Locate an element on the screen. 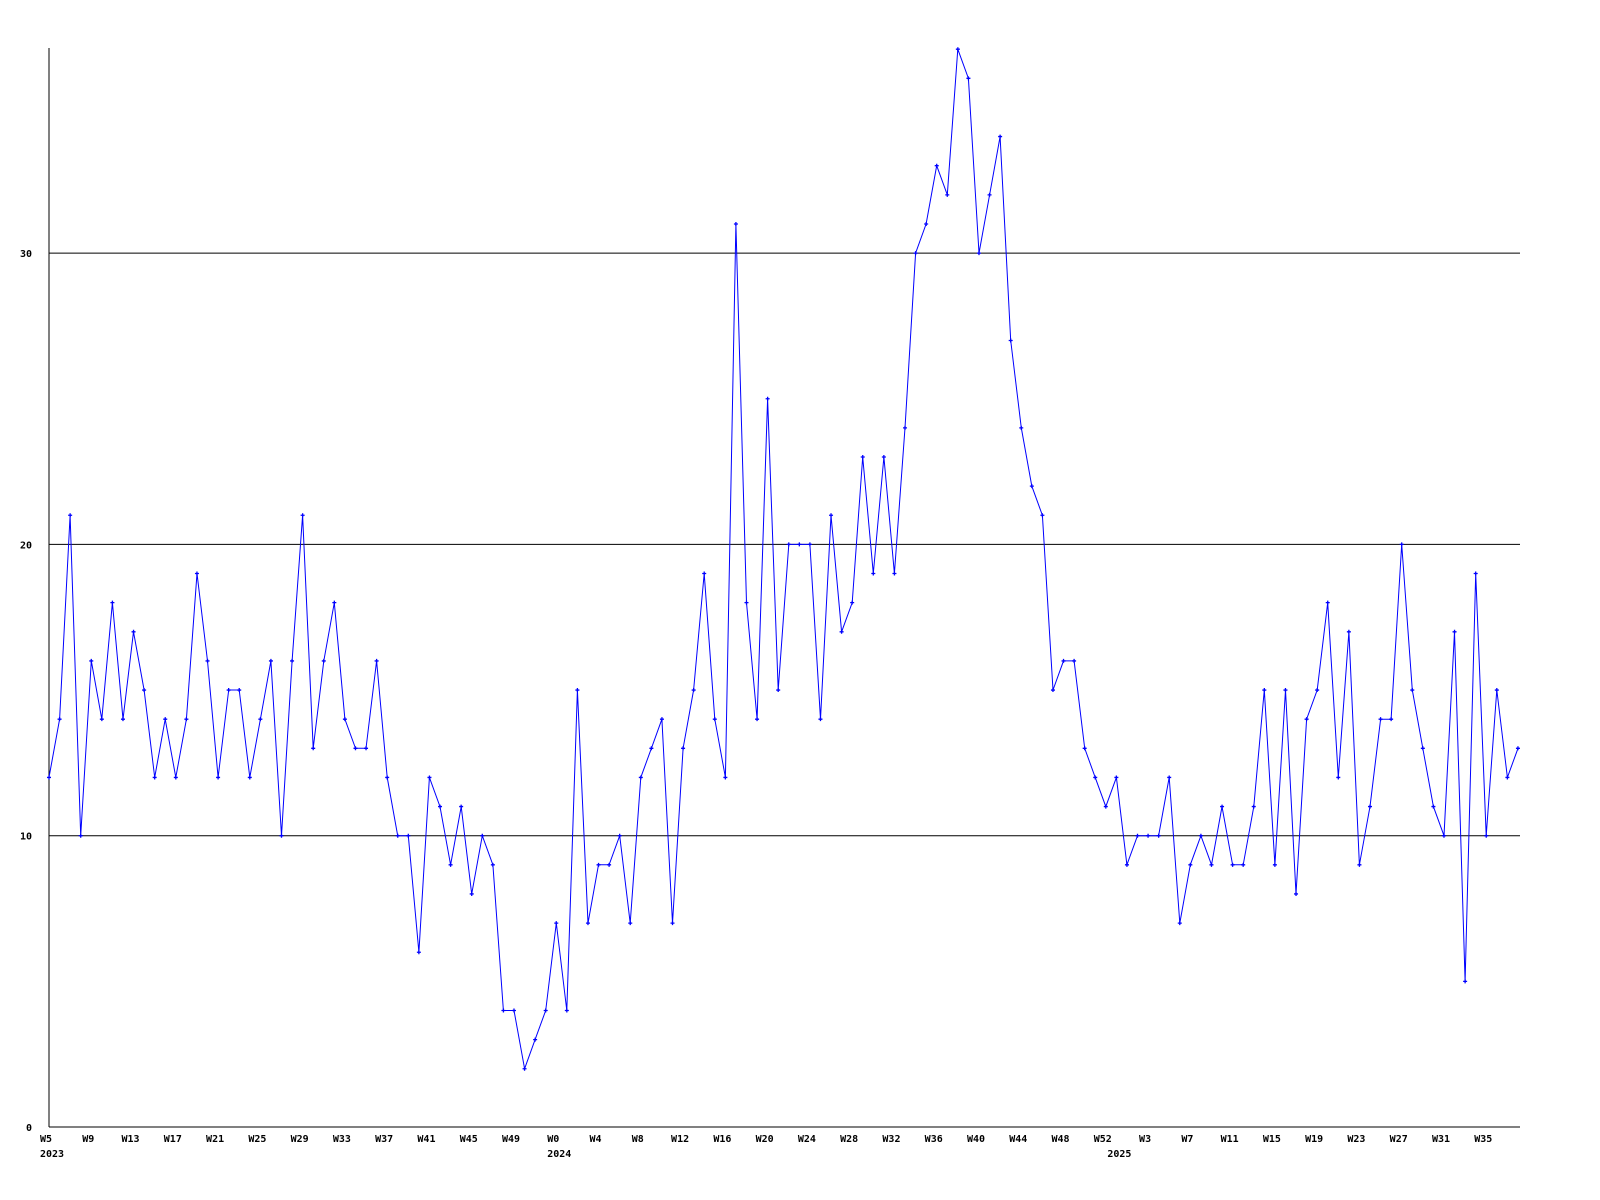 The width and height of the screenshot is (1600, 1200). x-tick-label: W52 is located at coordinates (1103, 1139).